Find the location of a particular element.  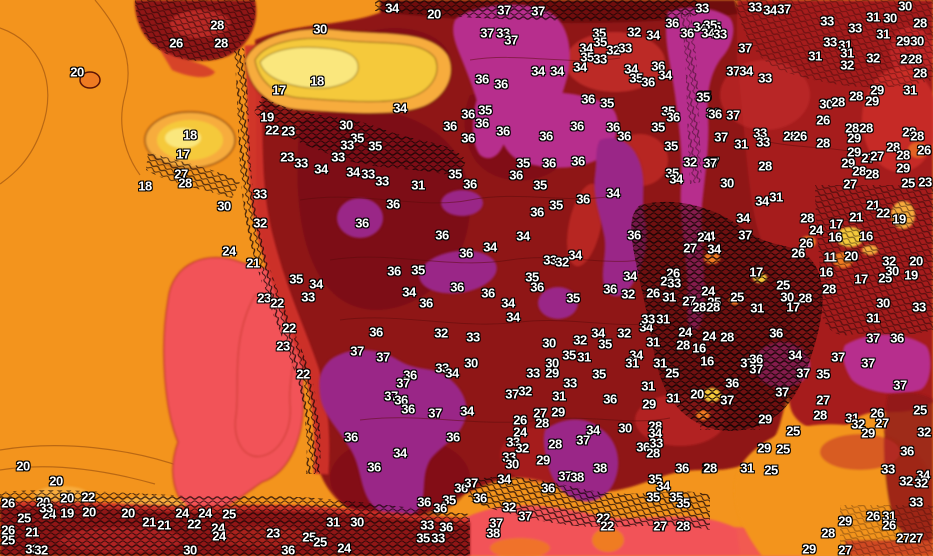

temp-label: 17 is located at coordinates (836, 224).